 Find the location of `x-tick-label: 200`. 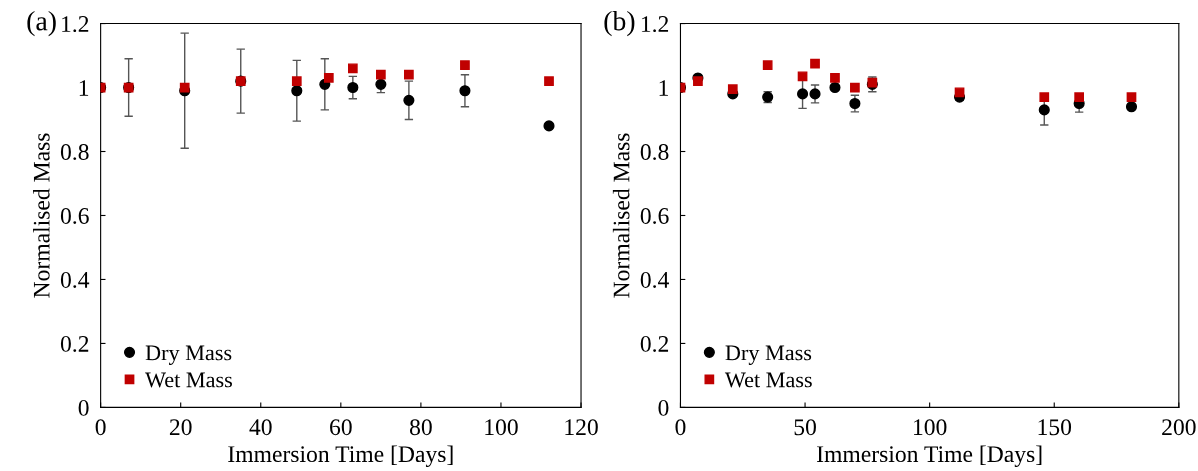

x-tick-label: 200 is located at coordinates (1179, 427).